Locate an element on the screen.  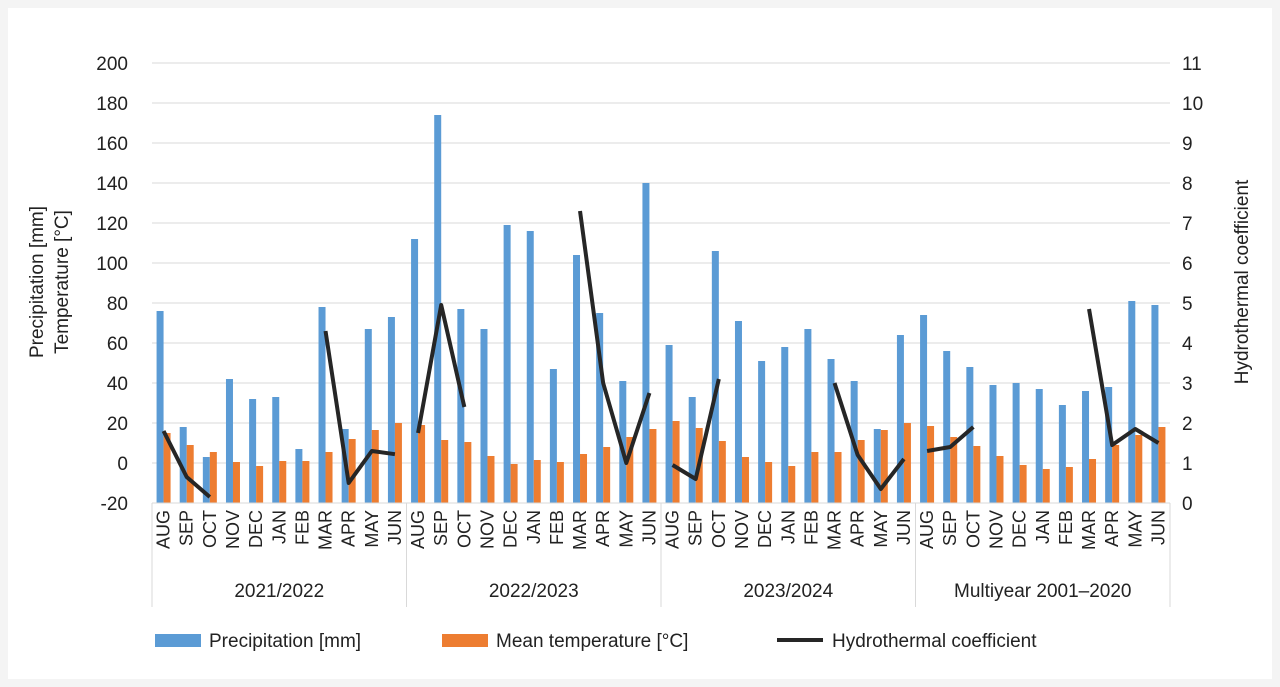
right-axis: 0 1 2 3 4 5 6 7 8 9 10 11 is located at coordinates (1192, 284).